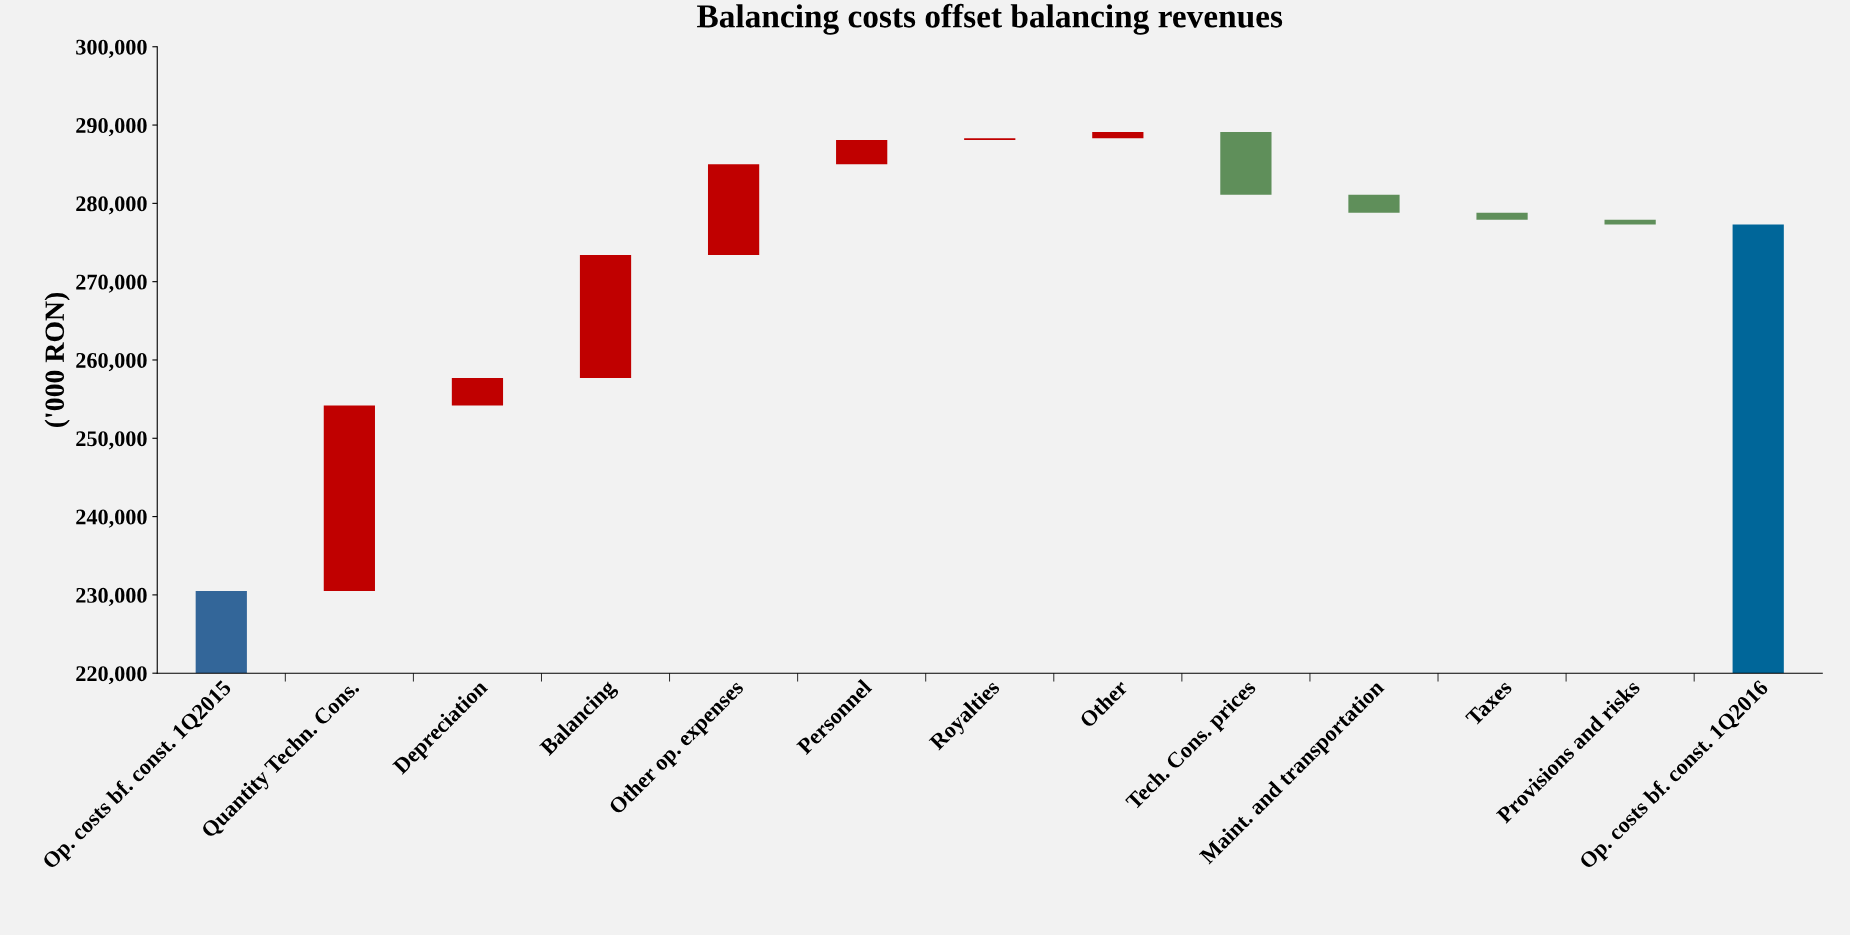 This screenshot has width=1850, height=935. Describe the element at coordinates (111, 127) in the screenshot. I see `y-tick-label: 290,000` at that location.